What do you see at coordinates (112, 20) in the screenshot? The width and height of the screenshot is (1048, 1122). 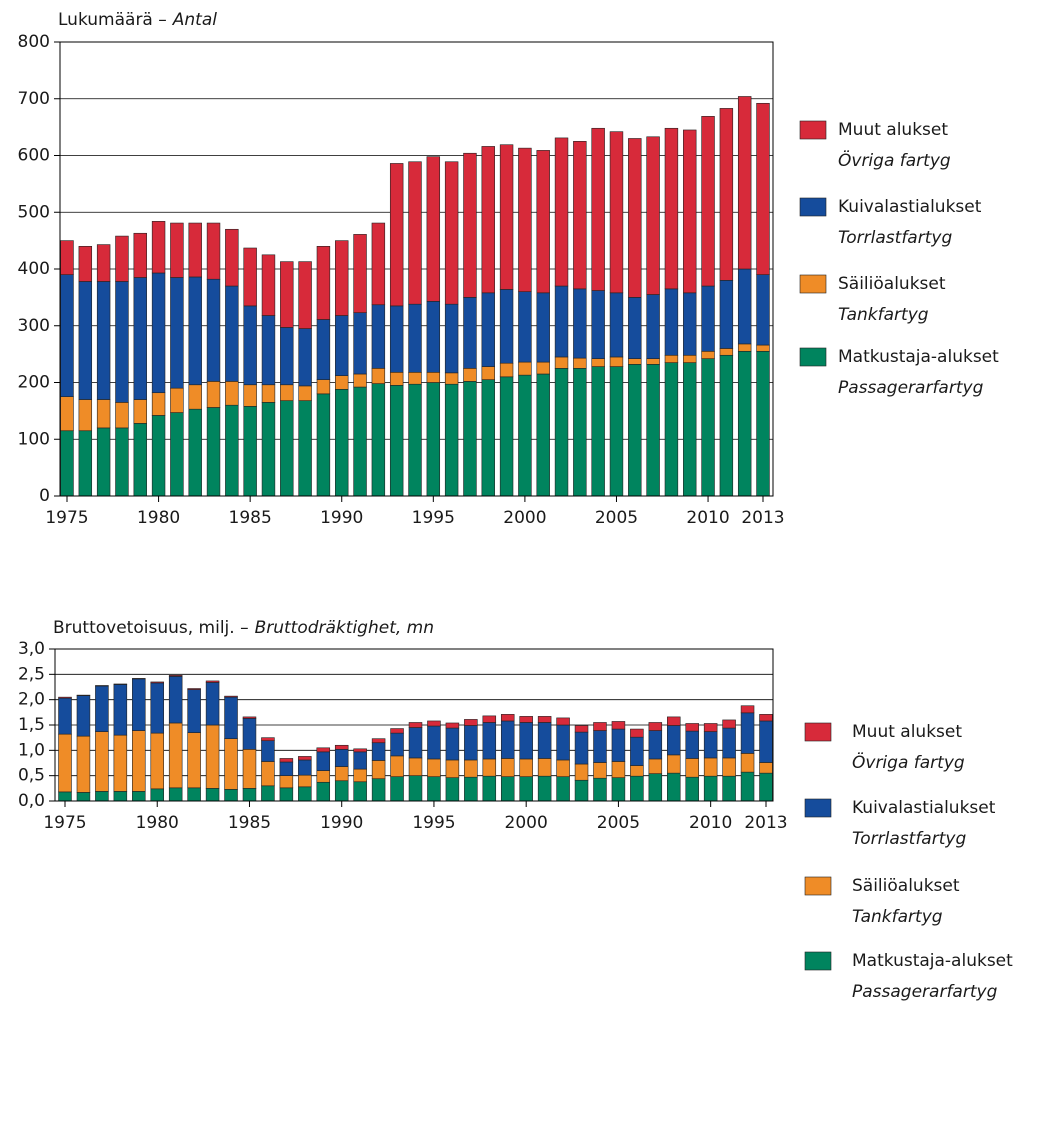 I see `y-axis-label-main: Lukumäärä –` at bounding box center [112, 20].